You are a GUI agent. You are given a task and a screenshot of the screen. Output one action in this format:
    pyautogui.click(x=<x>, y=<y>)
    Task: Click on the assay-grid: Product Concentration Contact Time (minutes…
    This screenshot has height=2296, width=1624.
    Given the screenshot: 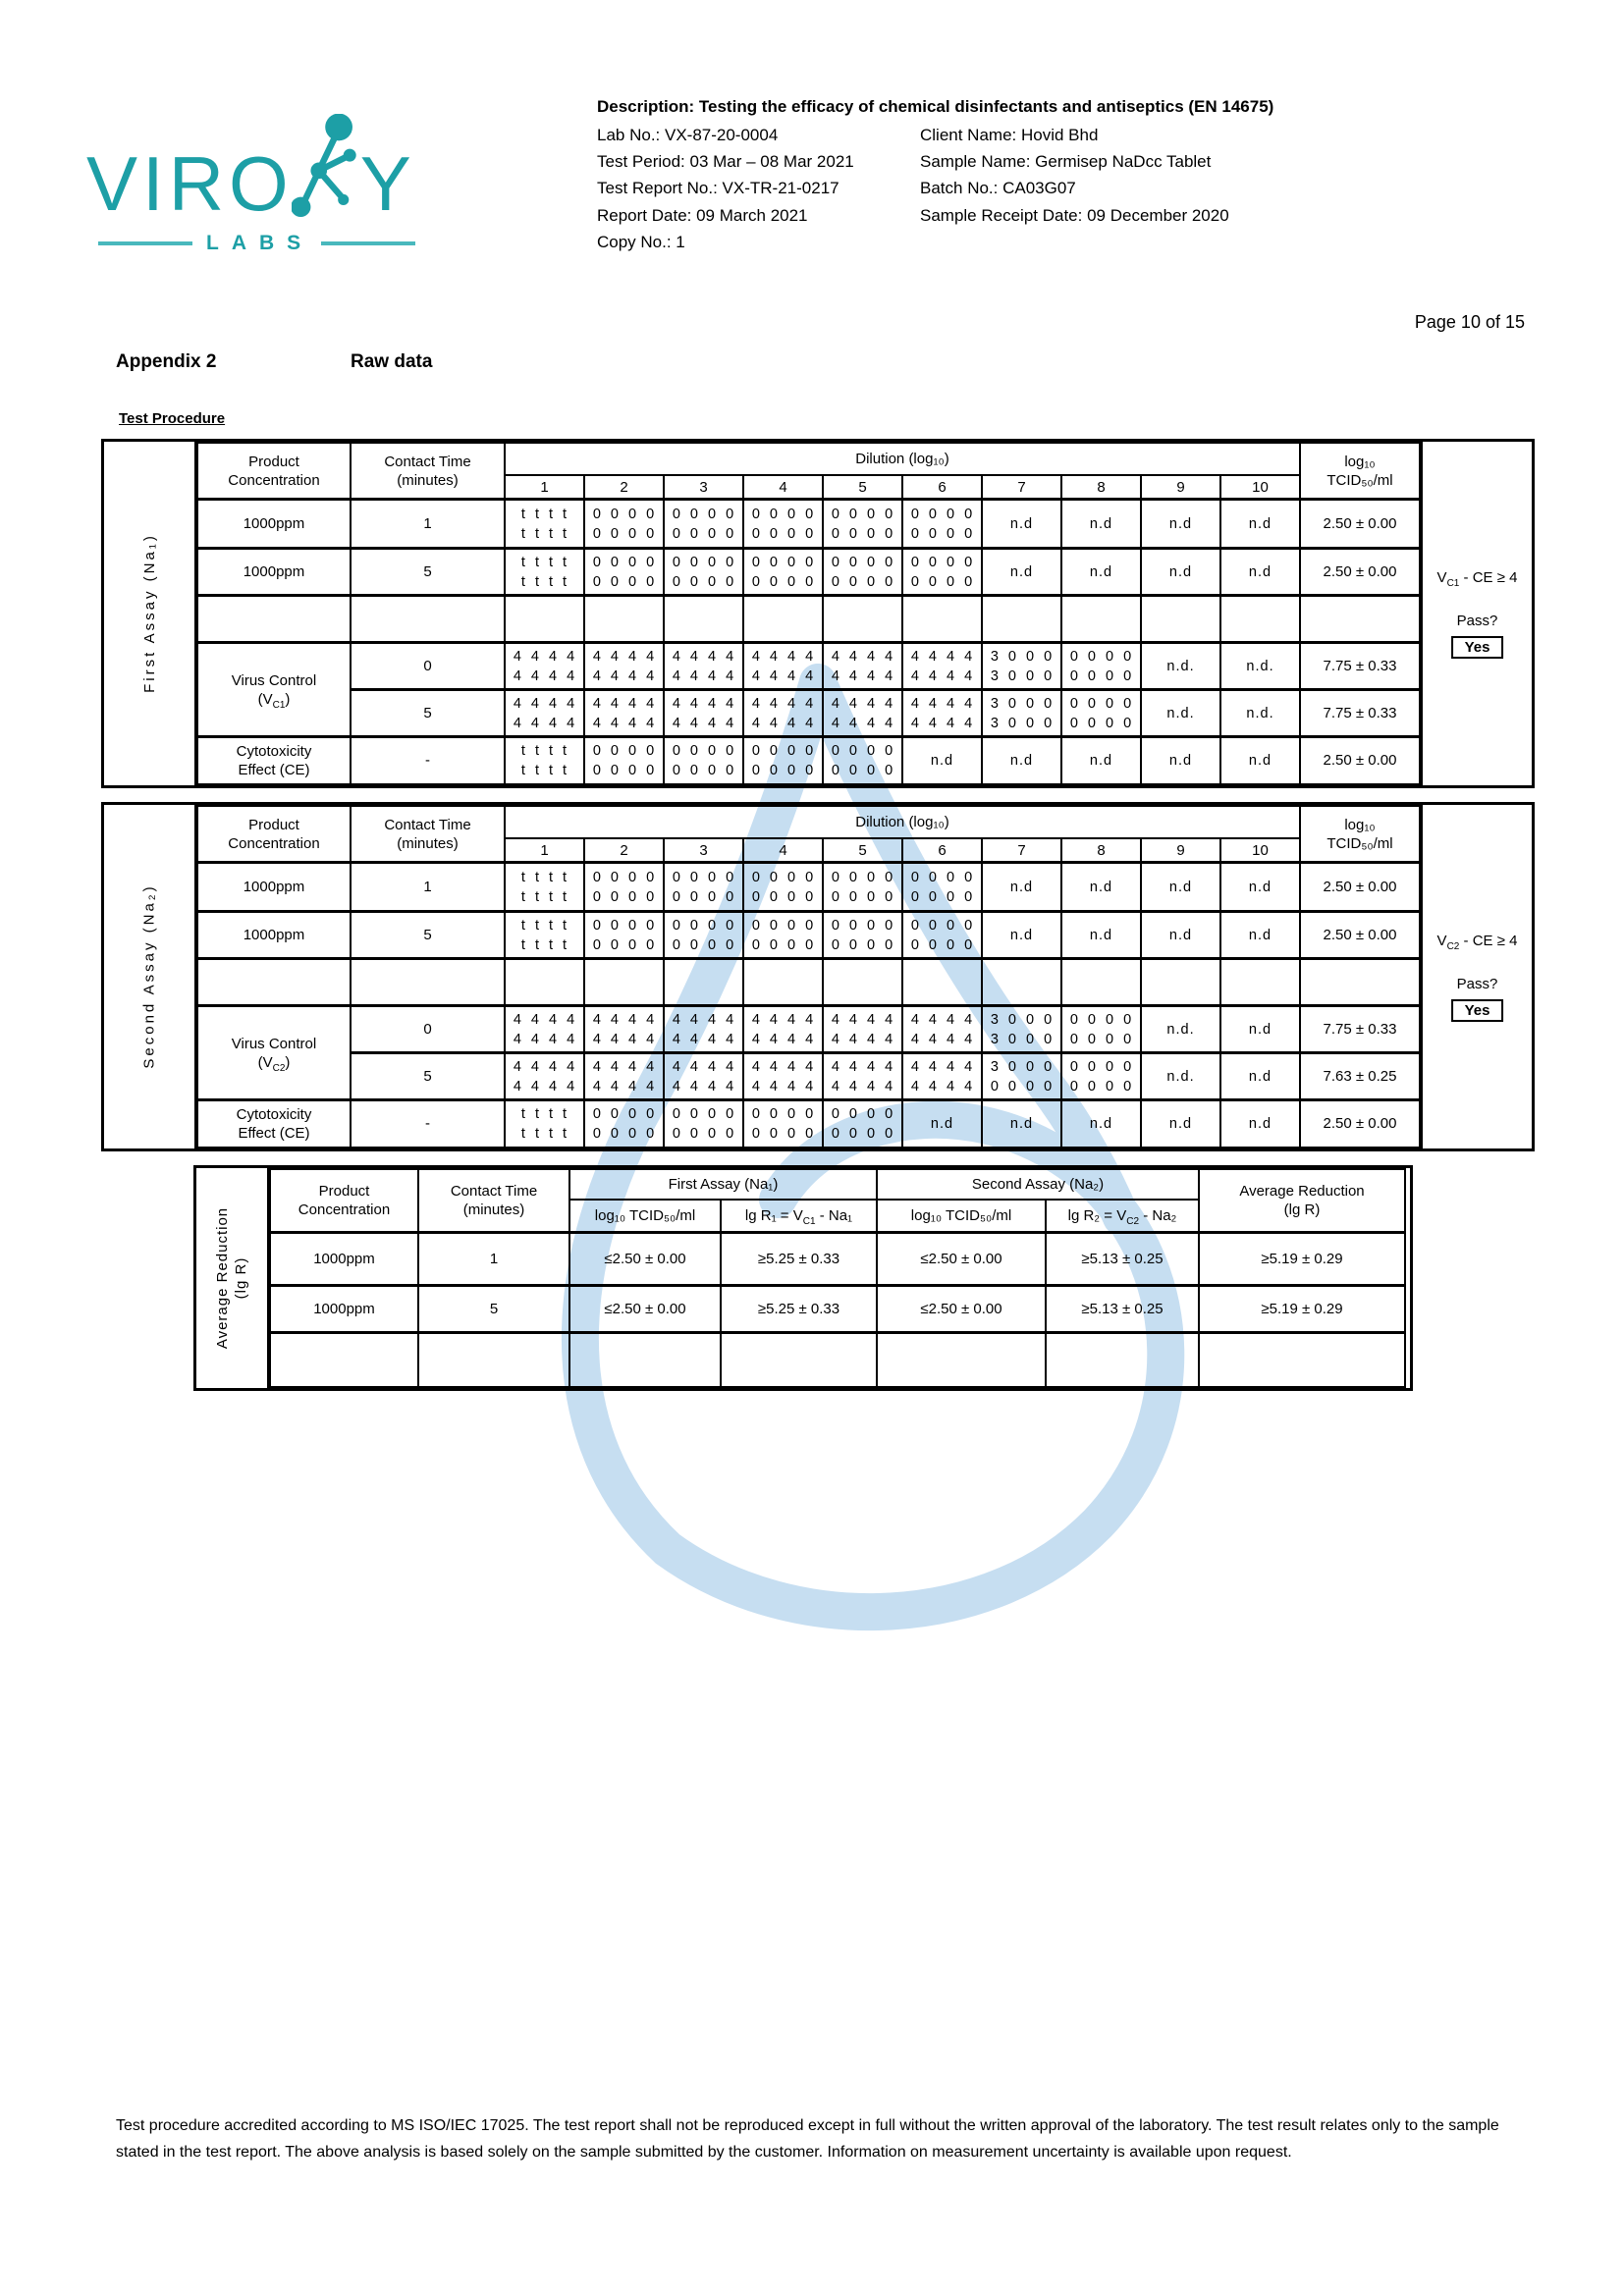 What is the action you would take?
    pyautogui.click(x=808, y=977)
    